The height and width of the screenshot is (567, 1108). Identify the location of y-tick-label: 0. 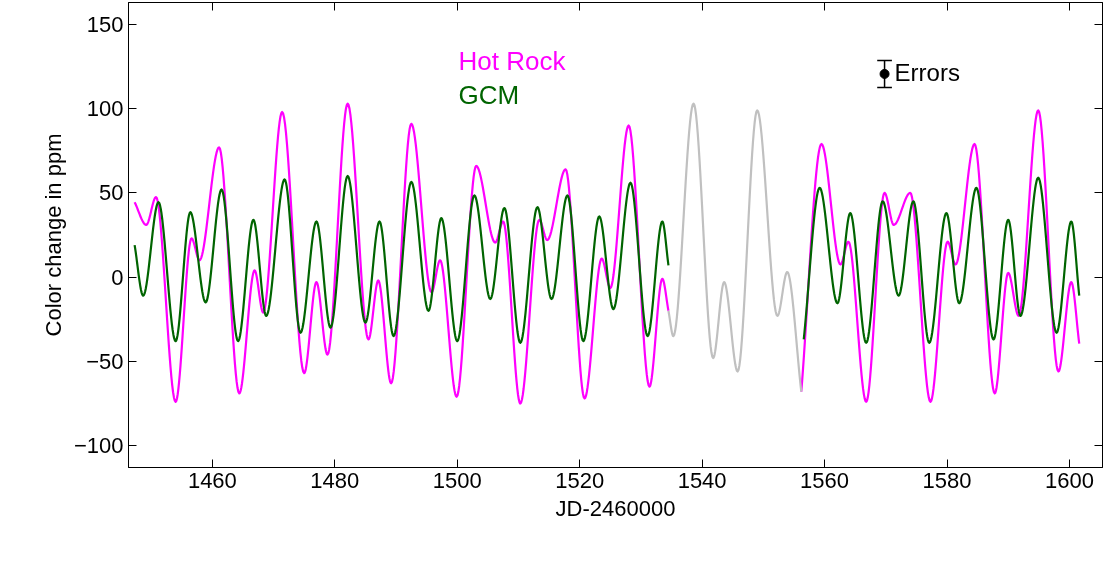
(117, 277).